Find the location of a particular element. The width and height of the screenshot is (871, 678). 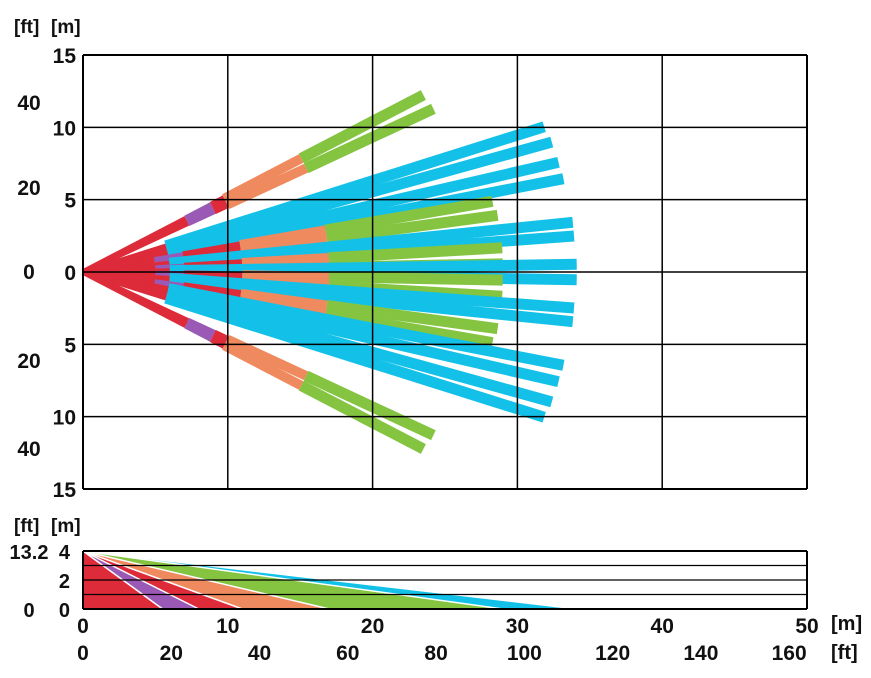

x-m-unit-label: [m] is located at coordinates (846, 624).